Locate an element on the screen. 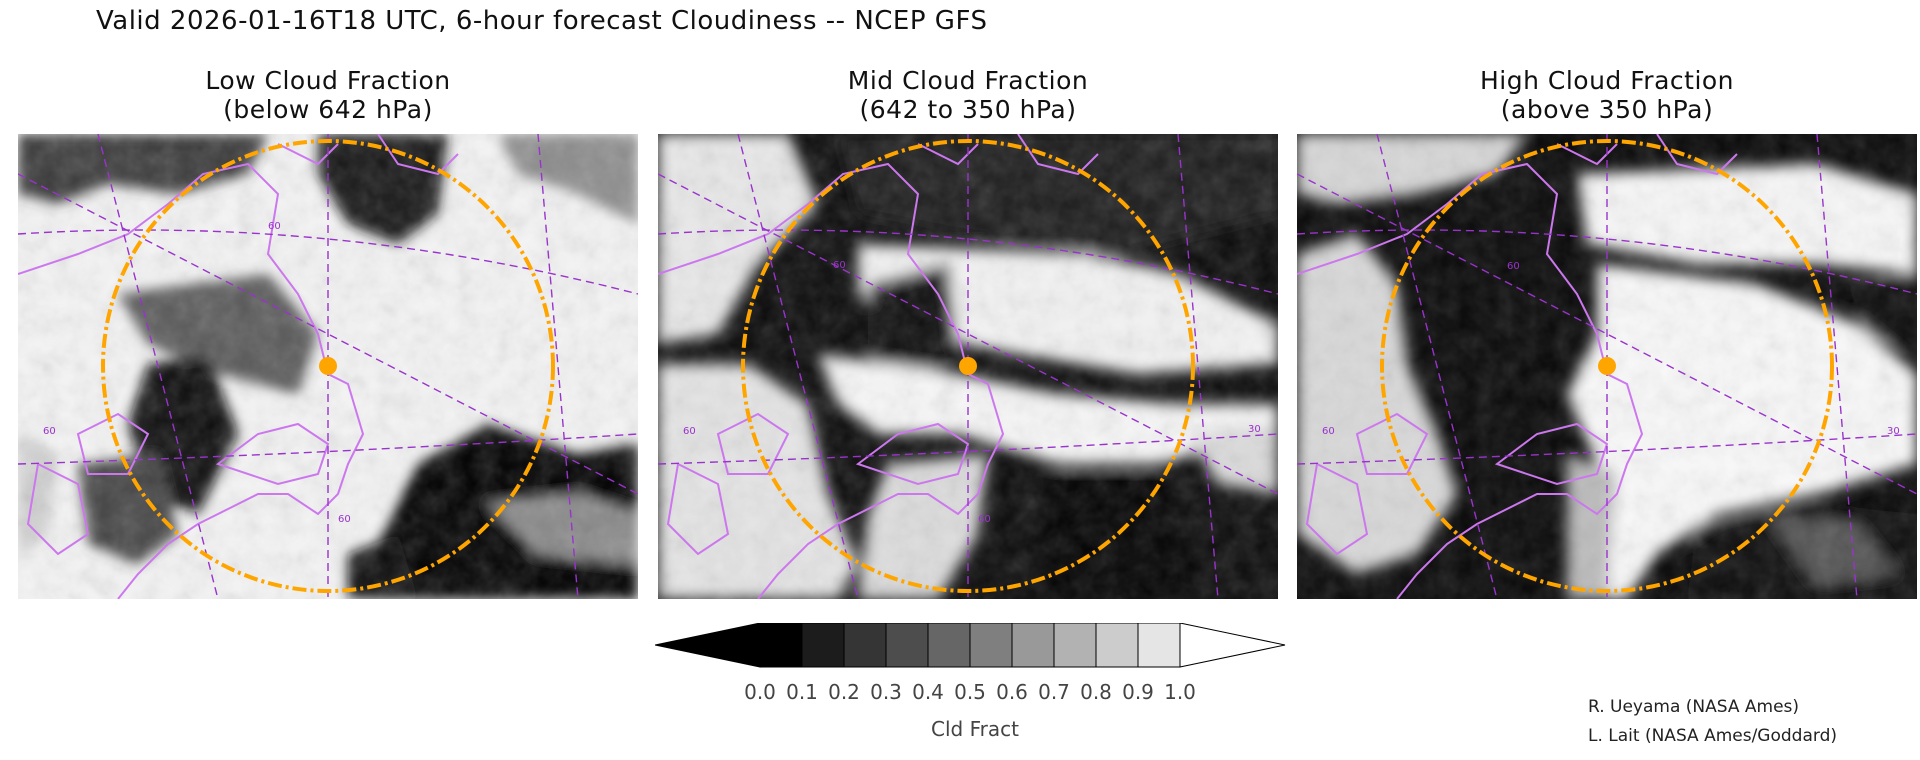  panel-title-low: Low Cloud Fraction (below 642 hPa) is located at coordinates (328, 95).